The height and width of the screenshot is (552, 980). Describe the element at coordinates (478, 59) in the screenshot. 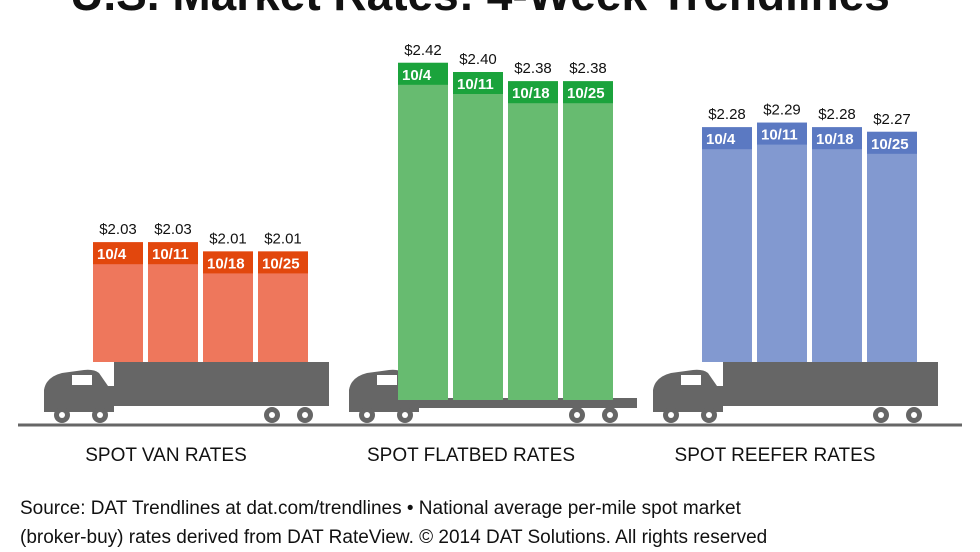

I see `value-label: $2.40` at that location.